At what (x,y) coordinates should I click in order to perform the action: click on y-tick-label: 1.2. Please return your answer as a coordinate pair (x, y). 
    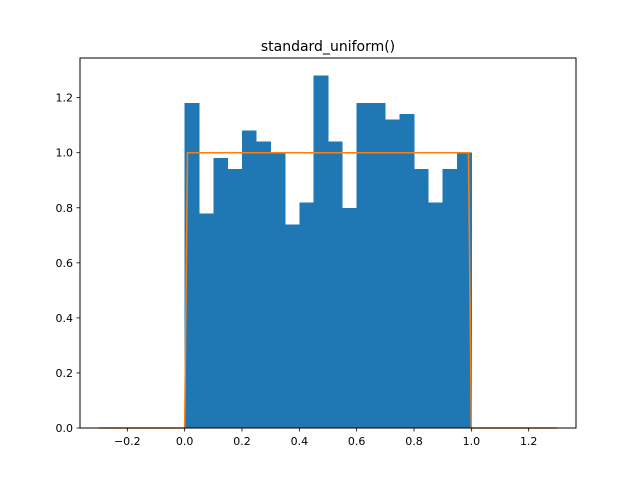
    Looking at the image, I should click on (65, 98).